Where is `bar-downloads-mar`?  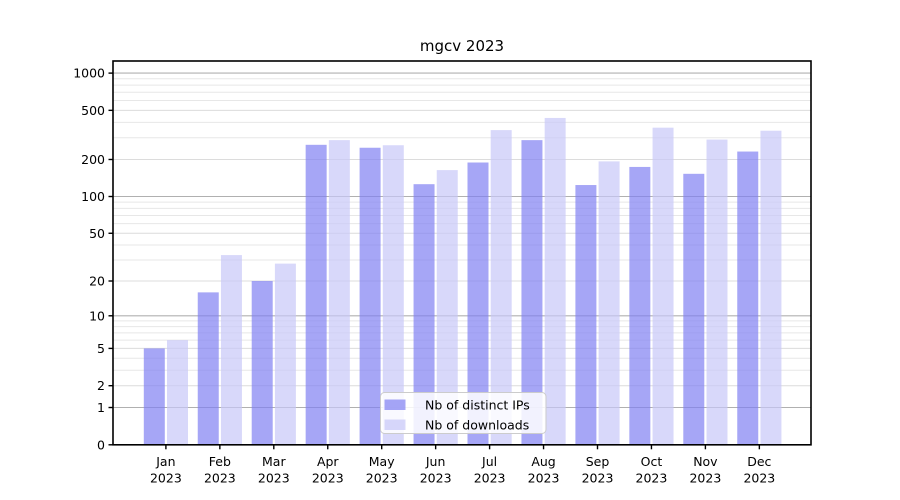 bar-downloads-mar is located at coordinates (285, 354).